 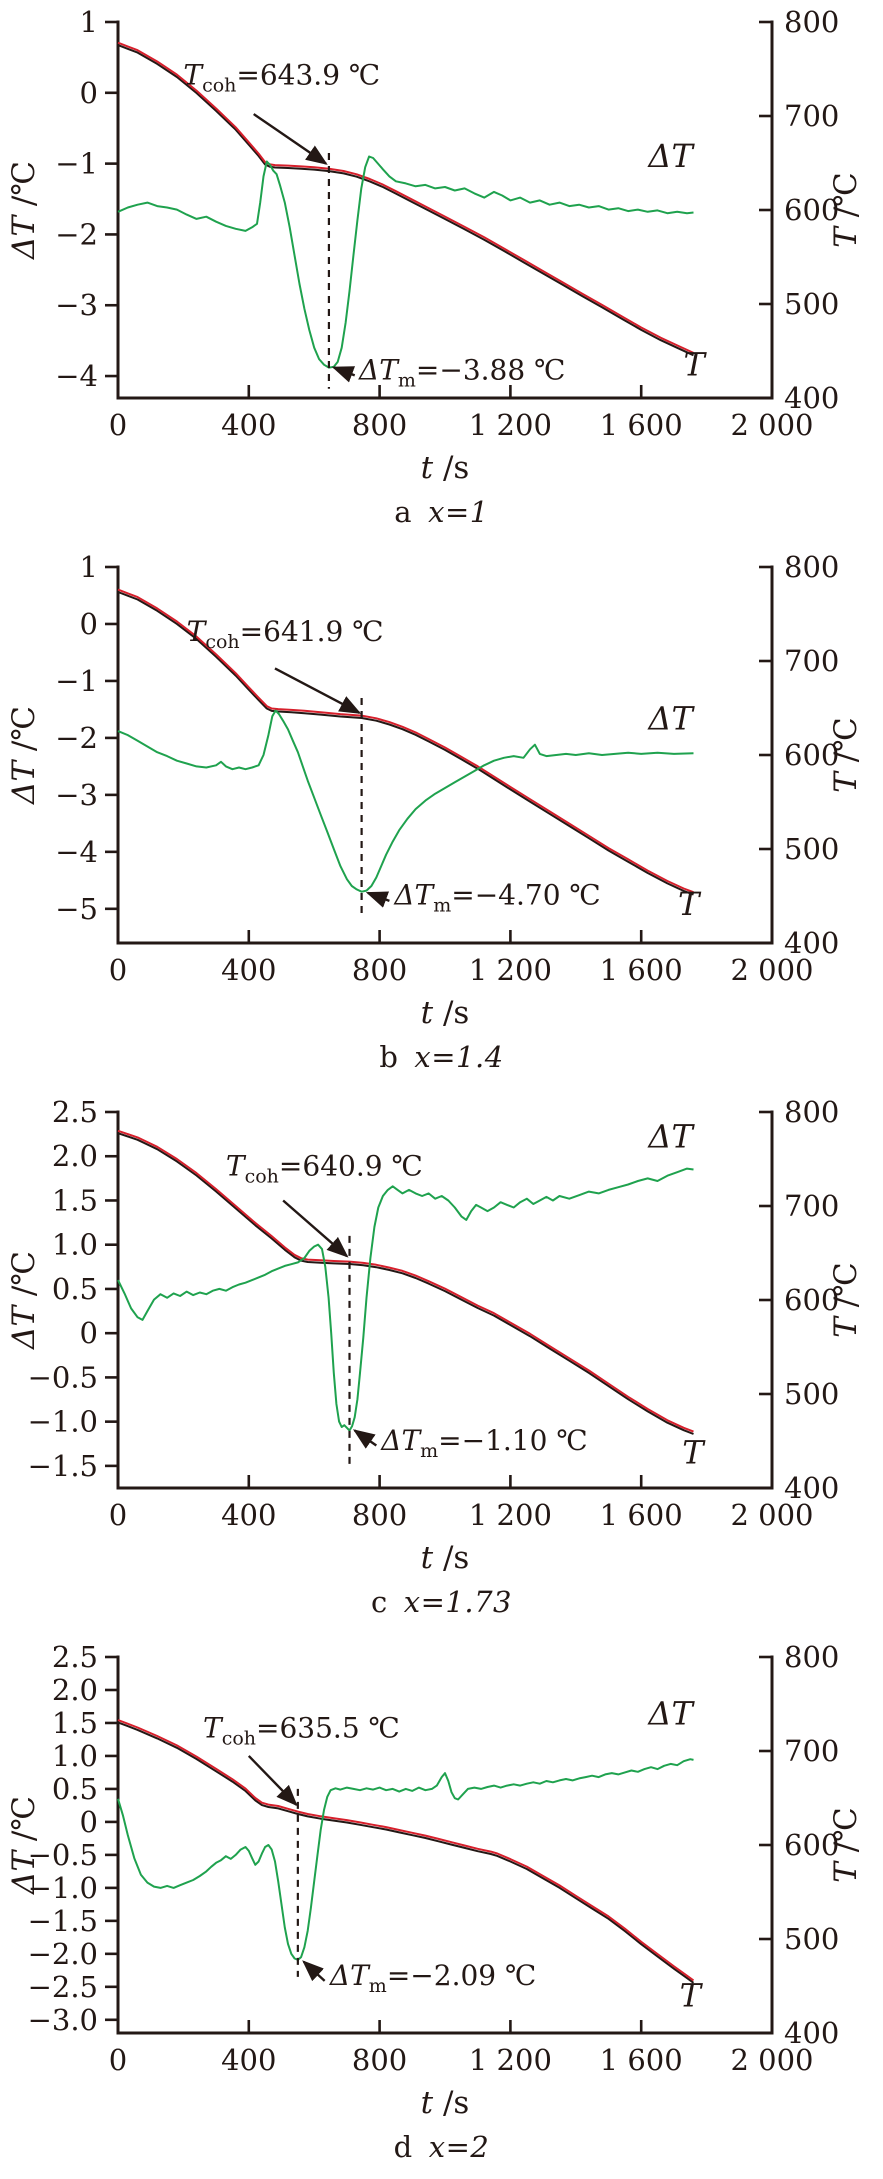 What do you see at coordinates (76, 738) in the screenshot?
I see `left-axis-tick-label: −2` at bounding box center [76, 738].